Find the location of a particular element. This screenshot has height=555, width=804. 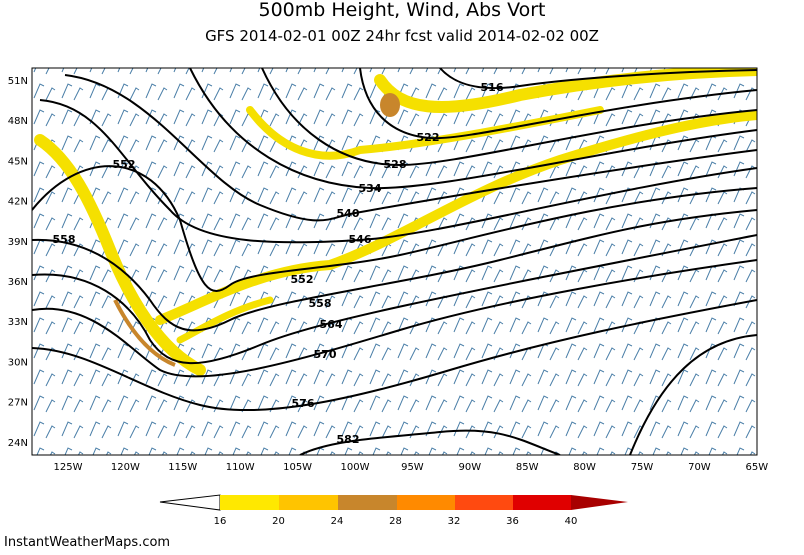

contour-label: 534 is located at coordinates (370, 188).